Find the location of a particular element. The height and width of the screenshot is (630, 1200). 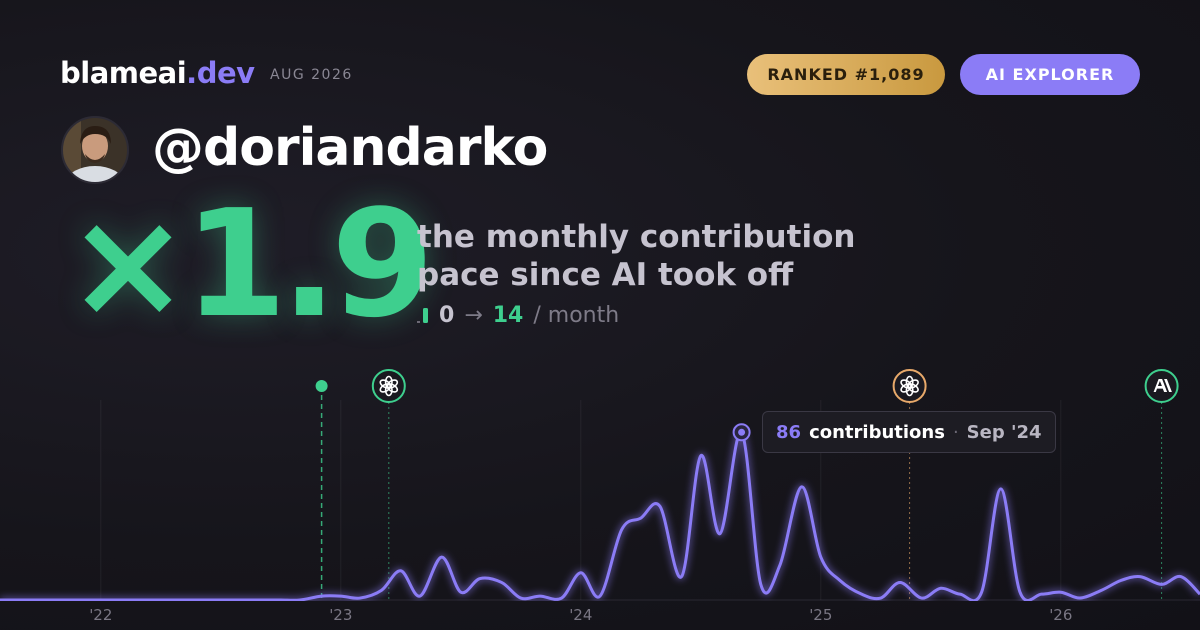

pace-after: 14 is located at coordinates (508, 315).